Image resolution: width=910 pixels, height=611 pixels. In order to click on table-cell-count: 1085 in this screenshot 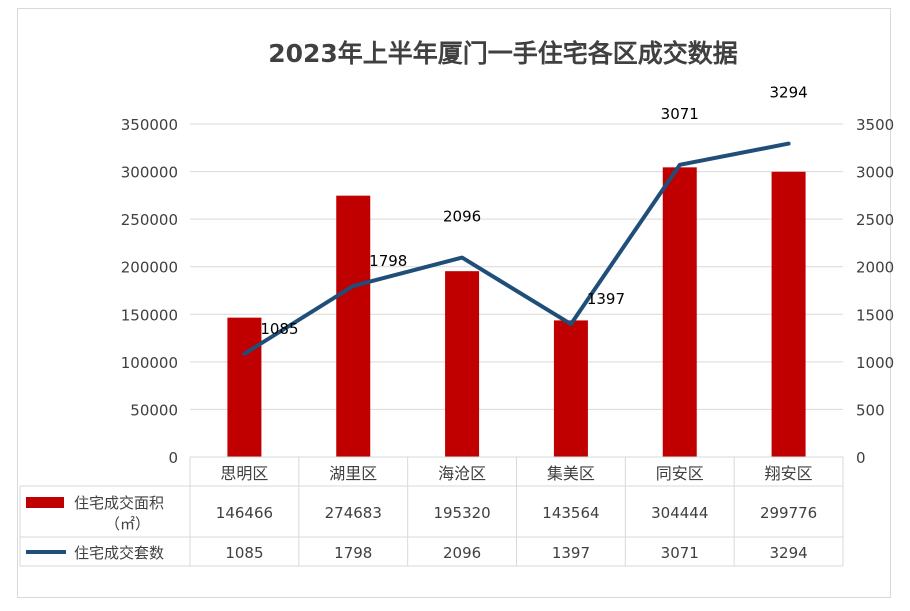, I will do `click(244, 553)`.